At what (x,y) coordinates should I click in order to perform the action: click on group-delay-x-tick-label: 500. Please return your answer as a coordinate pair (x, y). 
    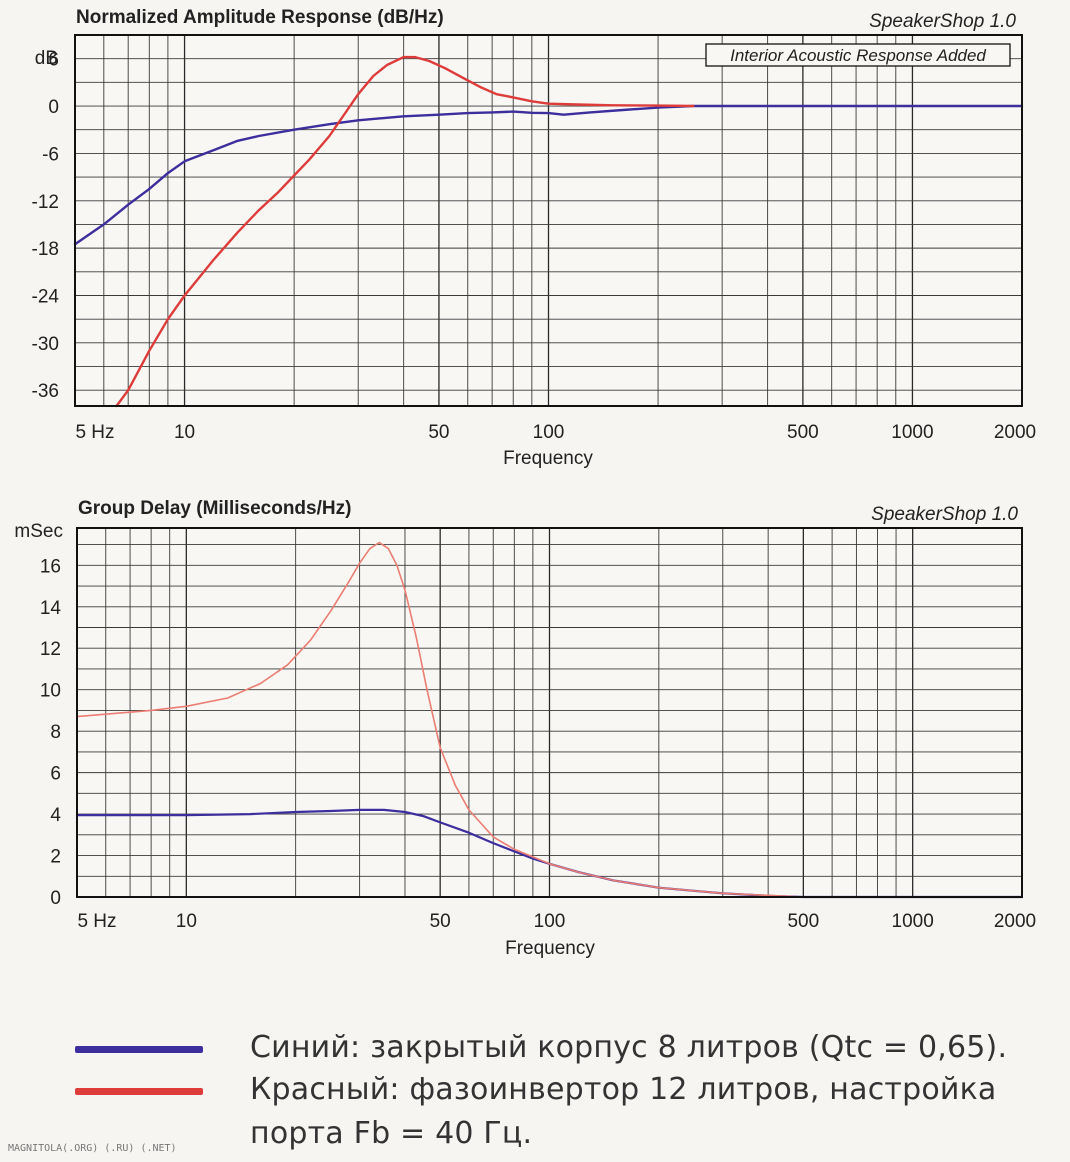
    Looking at the image, I should click on (803, 921).